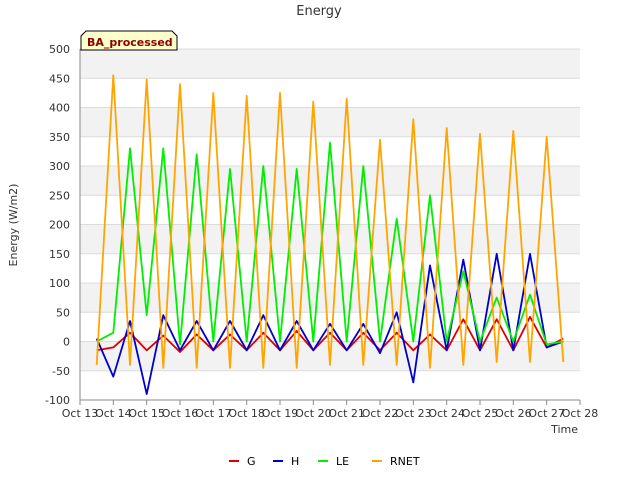 Image resolution: width=640 pixels, height=480 pixels. I want to click on x-tick-label: Oct 23, so click(413, 413).